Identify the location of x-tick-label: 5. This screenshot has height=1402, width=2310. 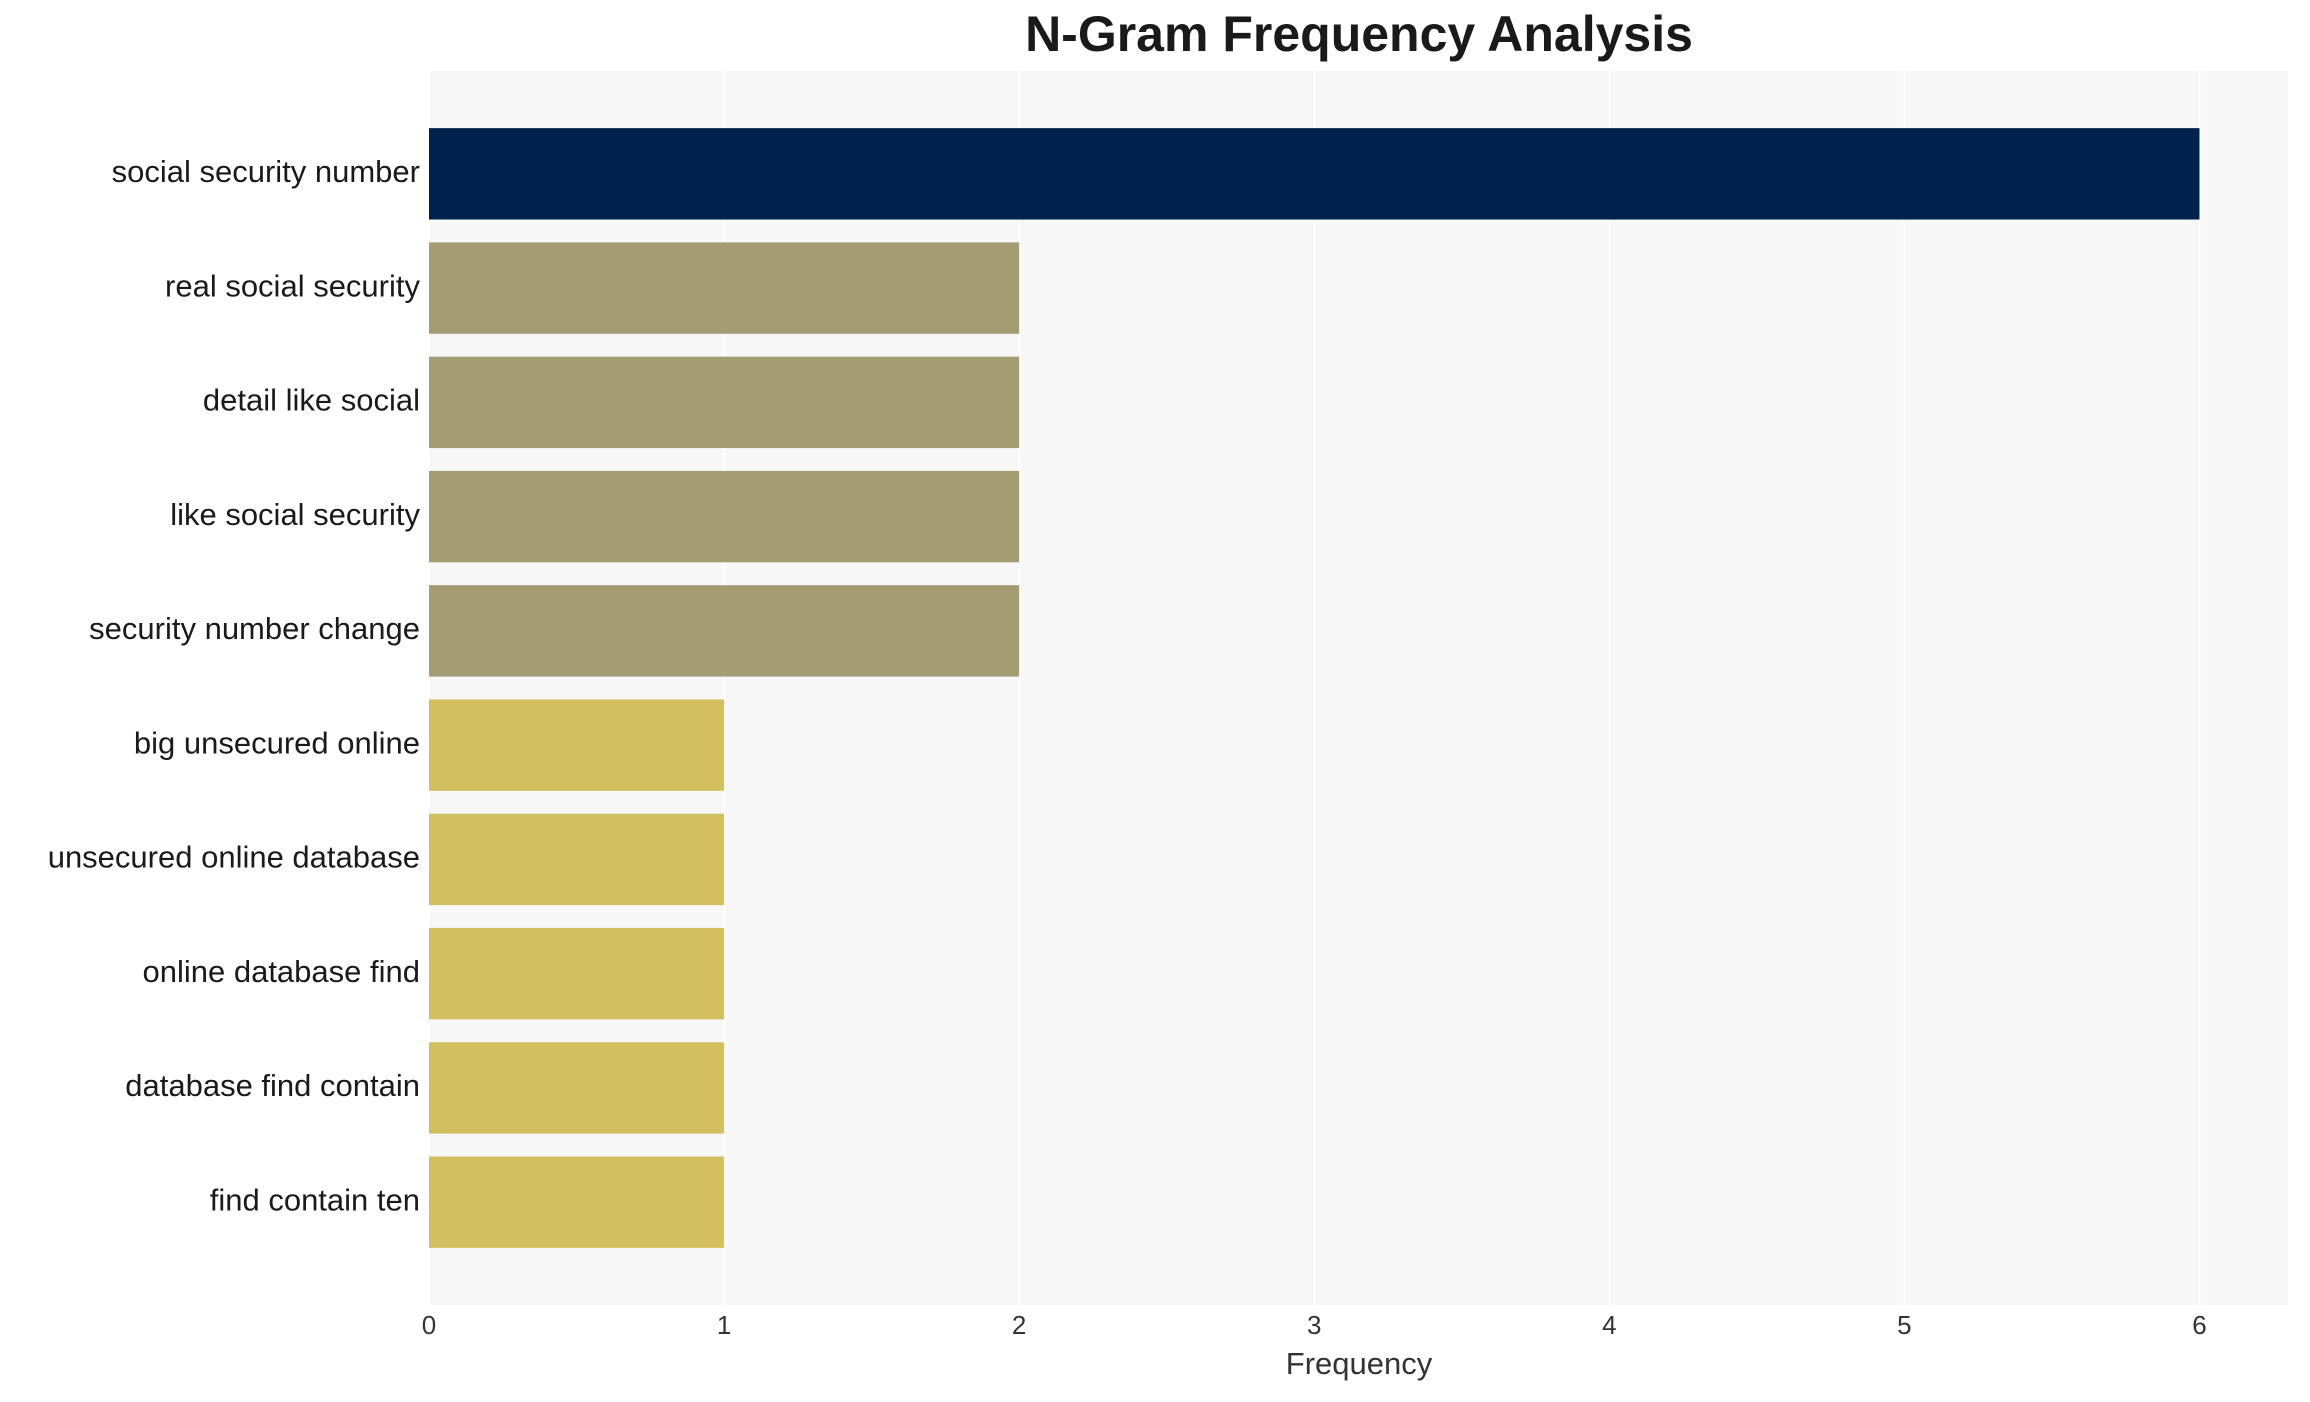
(1904, 1325).